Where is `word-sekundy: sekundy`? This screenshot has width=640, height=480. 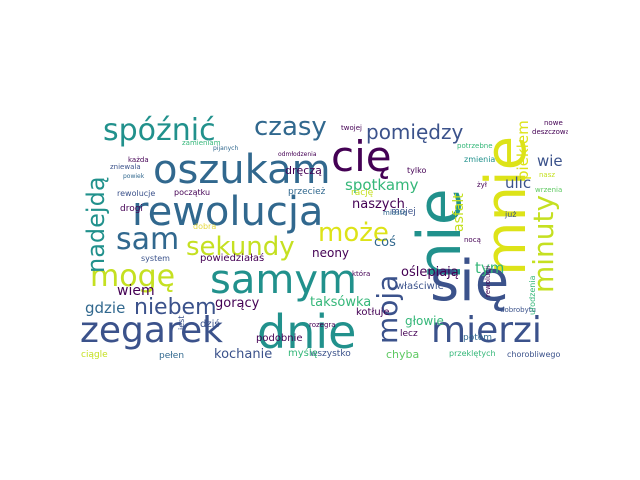
word-sekundy: sekundy is located at coordinates (240, 247).